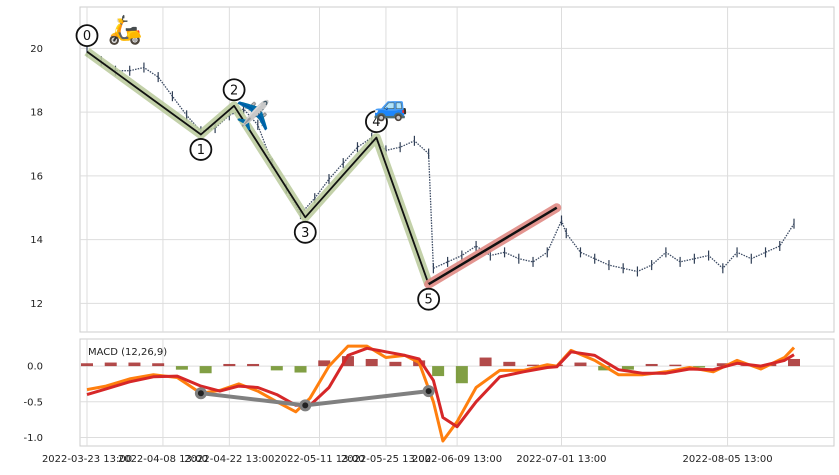 This screenshot has width=839, height=475. What do you see at coordinates (386, 459) in the screenshot?
I see `x-tick-label: 2022-05-25 13:00` at bounding box center [386, 459].